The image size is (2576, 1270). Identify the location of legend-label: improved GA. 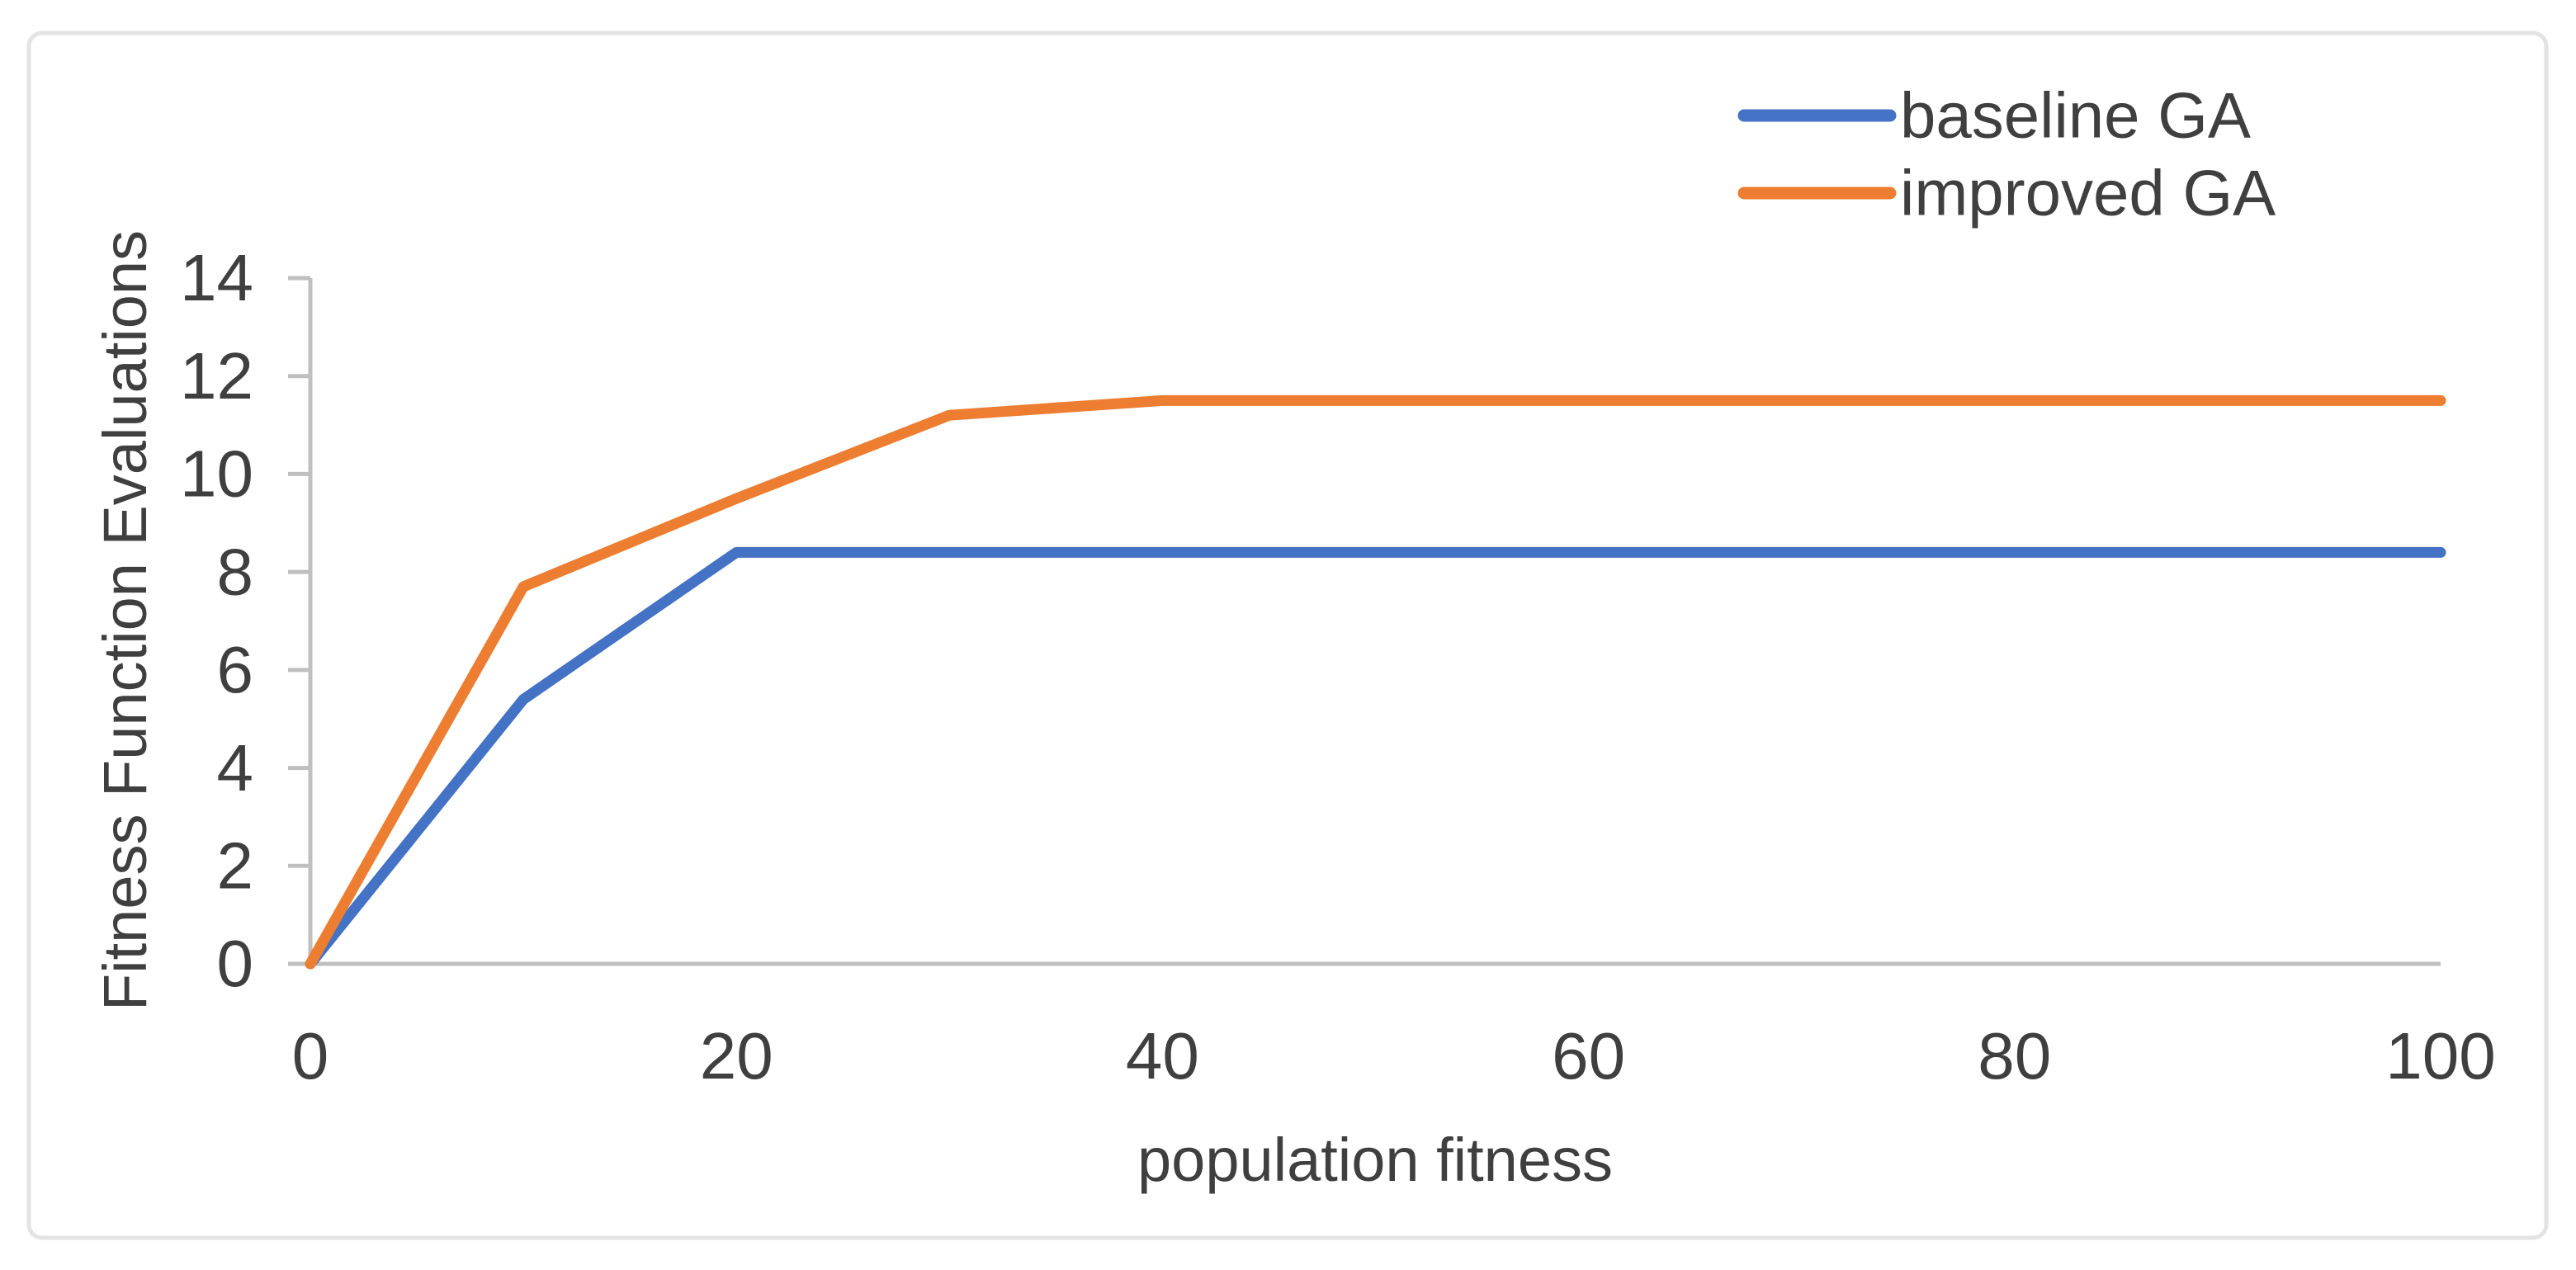
(2088, 193).